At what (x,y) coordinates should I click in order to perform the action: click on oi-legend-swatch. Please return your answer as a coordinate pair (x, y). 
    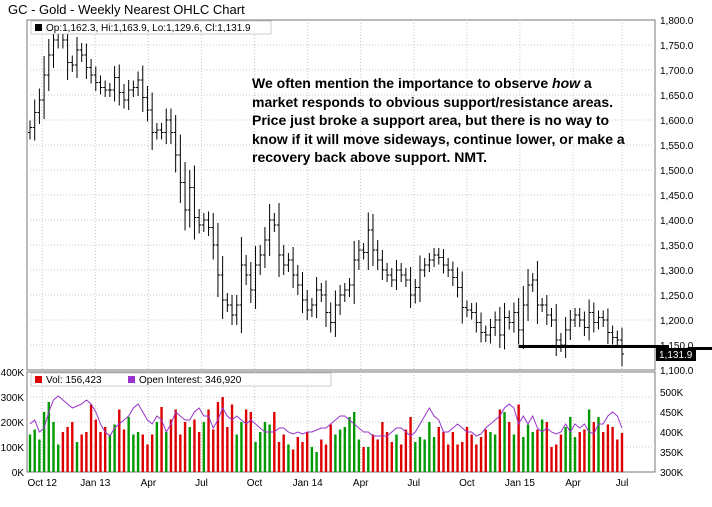
    Looking at the image, I should click on (131, 379).